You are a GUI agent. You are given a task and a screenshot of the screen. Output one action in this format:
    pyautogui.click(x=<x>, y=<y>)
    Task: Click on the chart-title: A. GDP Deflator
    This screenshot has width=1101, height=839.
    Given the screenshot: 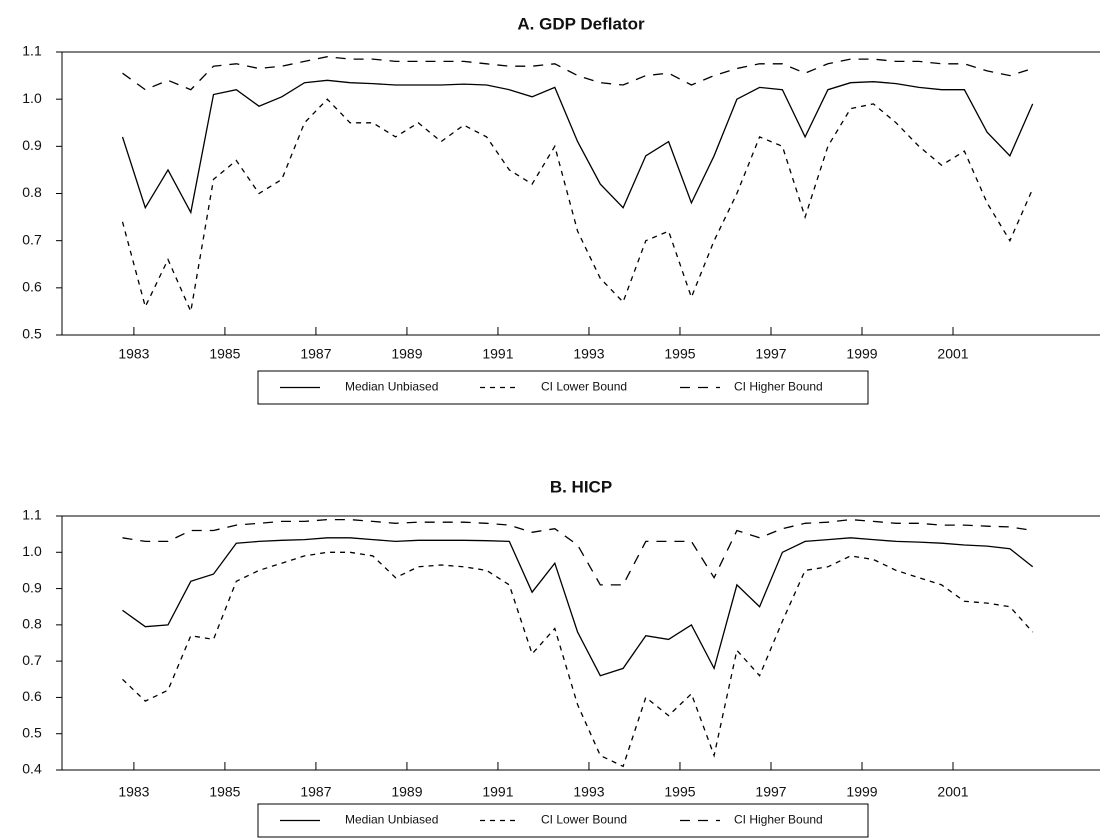 What is the action you would take?
    pyautogui.click(x=581, y=23)
    